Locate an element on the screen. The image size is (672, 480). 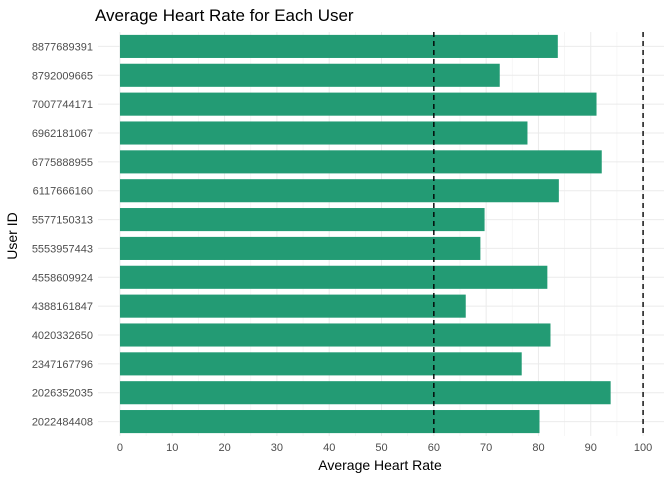
x-tick-label: 80 is located at coordinates (538, 448).